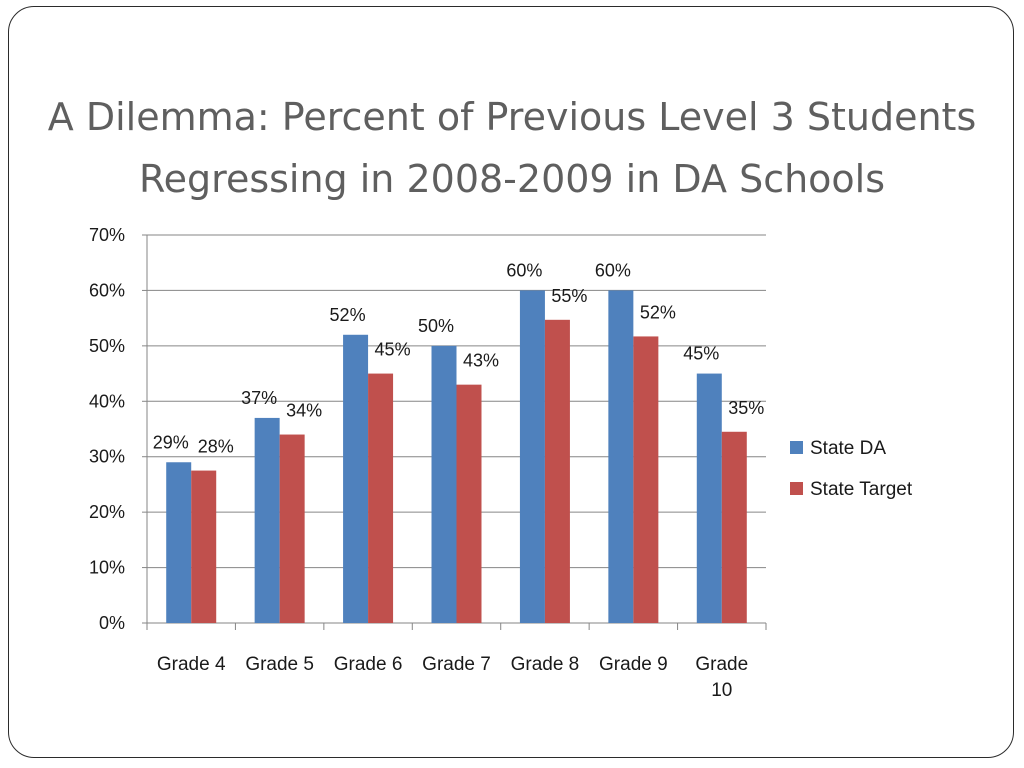 This screenshot has height=768, width=1024. I want to click on x-tick-label: Grade 7, so click(456, 664).